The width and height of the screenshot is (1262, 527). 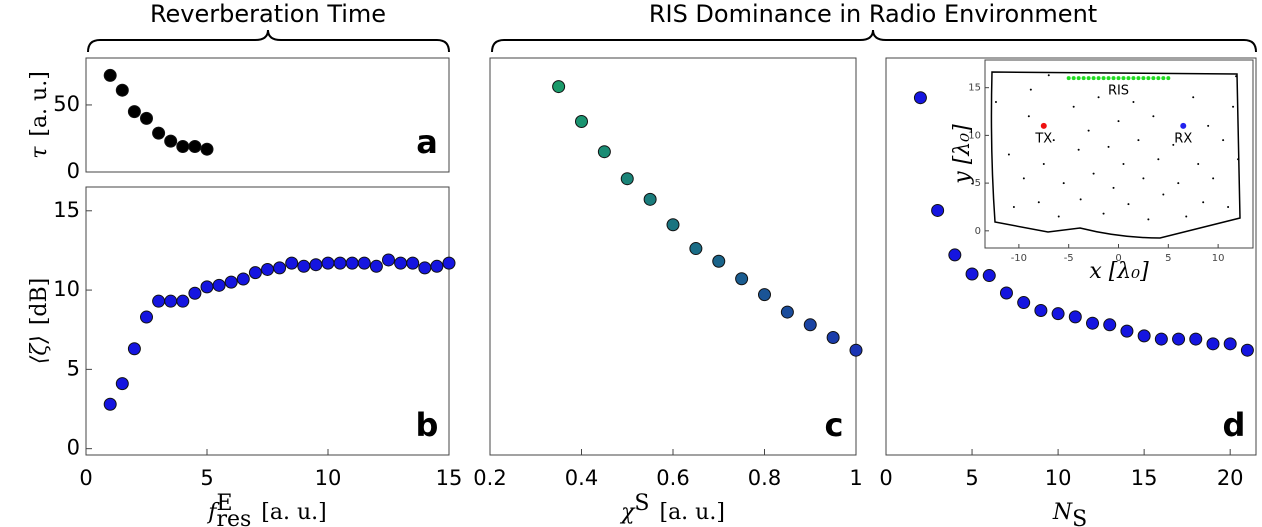 What do you see at coordinates (855, 478) in the screenshot?
I see `x-tick-label: 1` at bounding box center [855, 478].